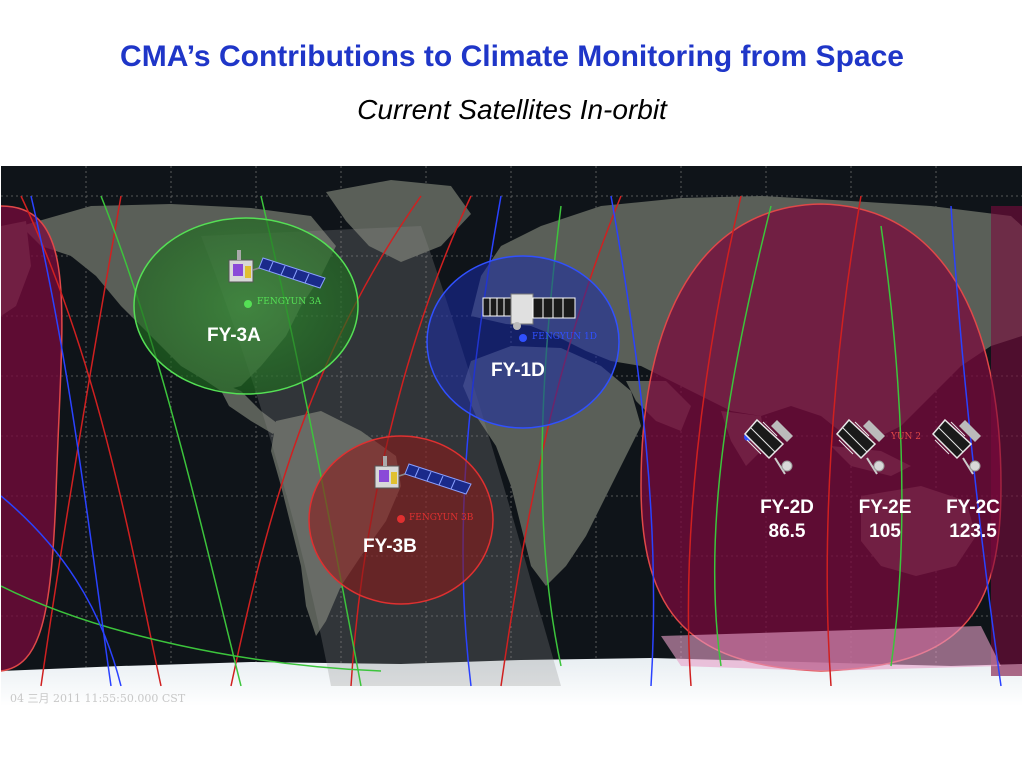 The width and height of the screenshot is (1024, 768). What do you see at coordinates (441, 518) in the screenshot?
I see `fy3b-map-tag: FENGYUN 3B` at bounding box center [441, 518].